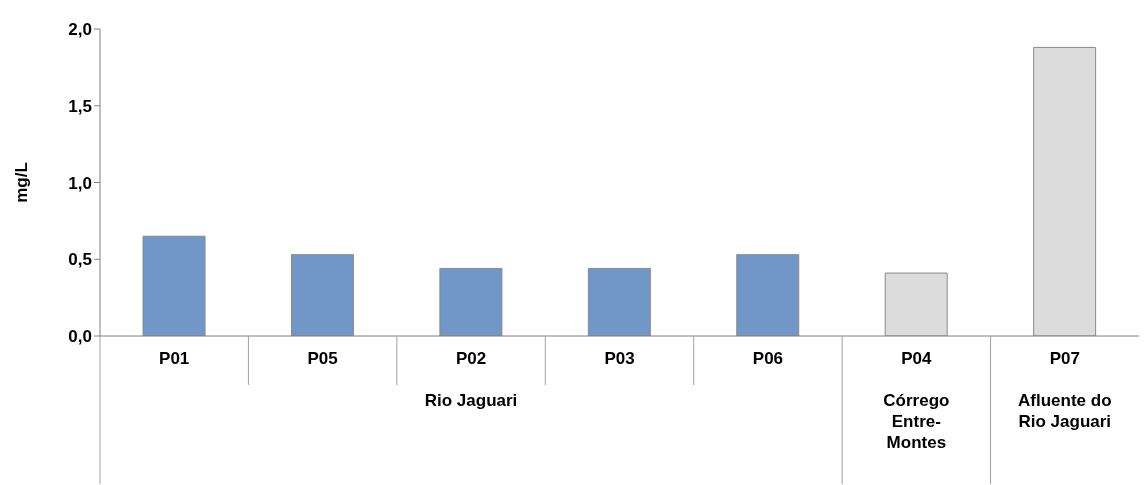  What do you see at coordinates (322, 358) in the screenshot?
I see `x-tick-label: P05` at bounding box center [322, 358].